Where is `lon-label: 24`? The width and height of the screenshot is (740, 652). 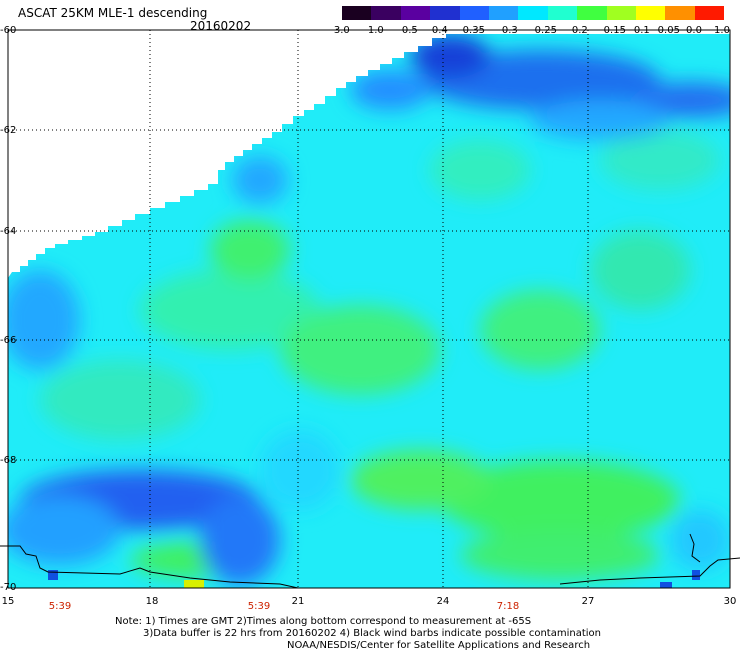 lon-label: 24 is located at coordinates (443, 601).